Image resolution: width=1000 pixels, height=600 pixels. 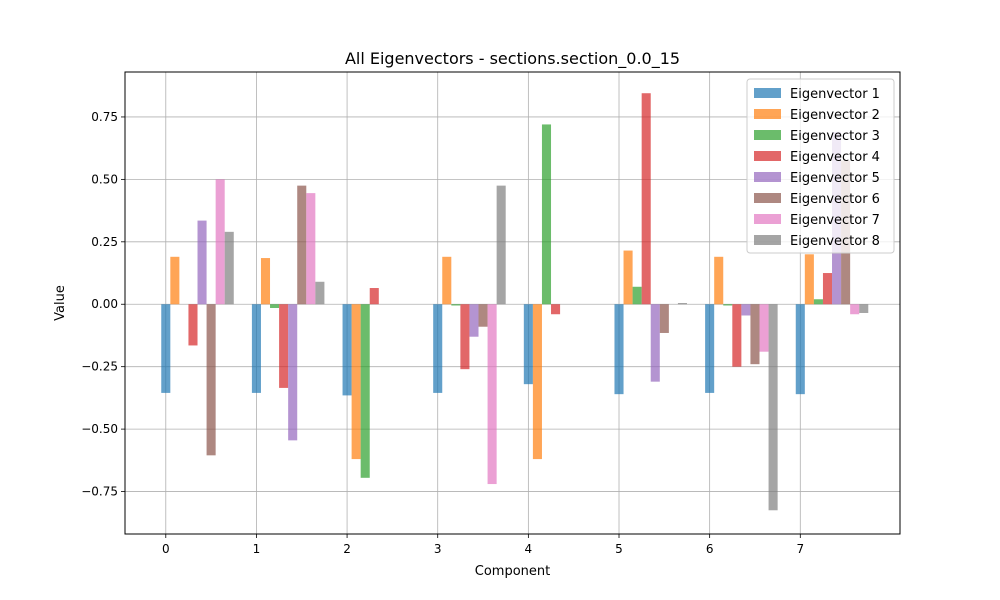 I want to click on legend-label: Eigenvector 6, so click(x=835, y=199).